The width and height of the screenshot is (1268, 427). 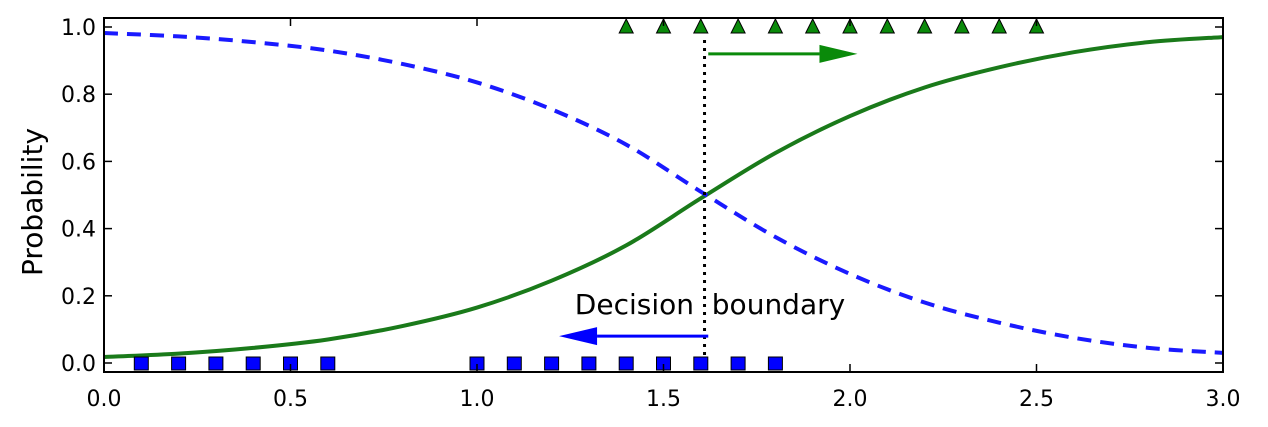 What do you see at coordinates (1223, 399) in the screenshot?
I see `x-tick-label: 3.0` at bounding box center [1223, 399].